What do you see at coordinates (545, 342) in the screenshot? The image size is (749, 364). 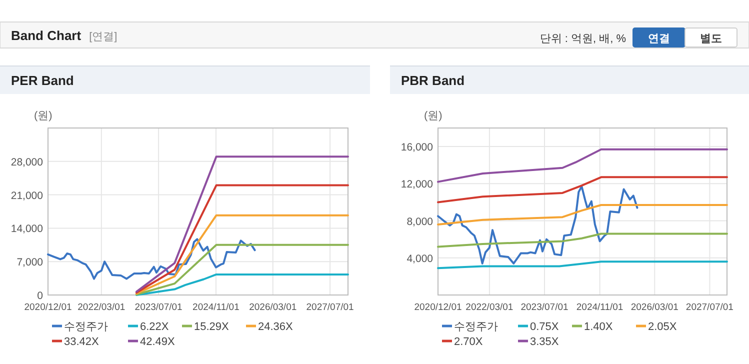 I see `legend-label: 3.35X` at bounding box center [545, 342].